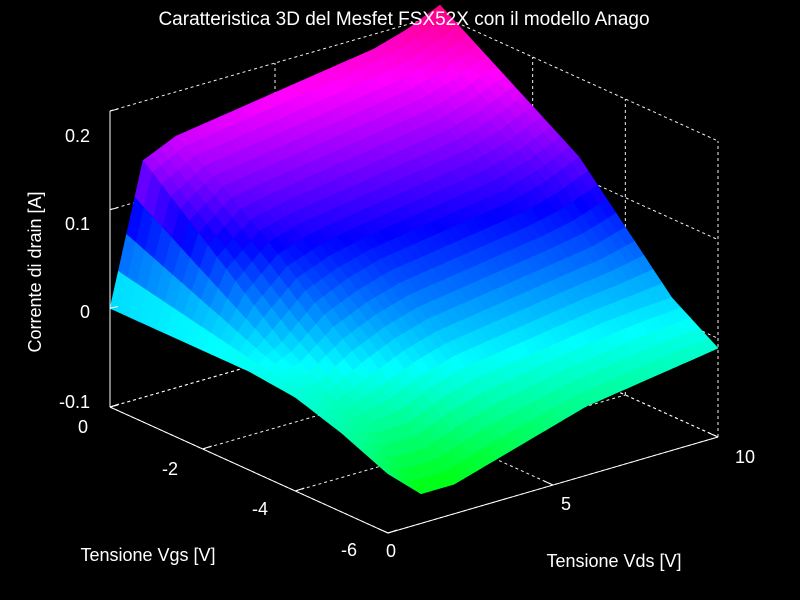 This screenshot has width=800, height=600. Describe the element at coordinates (613, 561) in the screenshot. I see `y-axis-label: Tensione Vds [V]` at that location.